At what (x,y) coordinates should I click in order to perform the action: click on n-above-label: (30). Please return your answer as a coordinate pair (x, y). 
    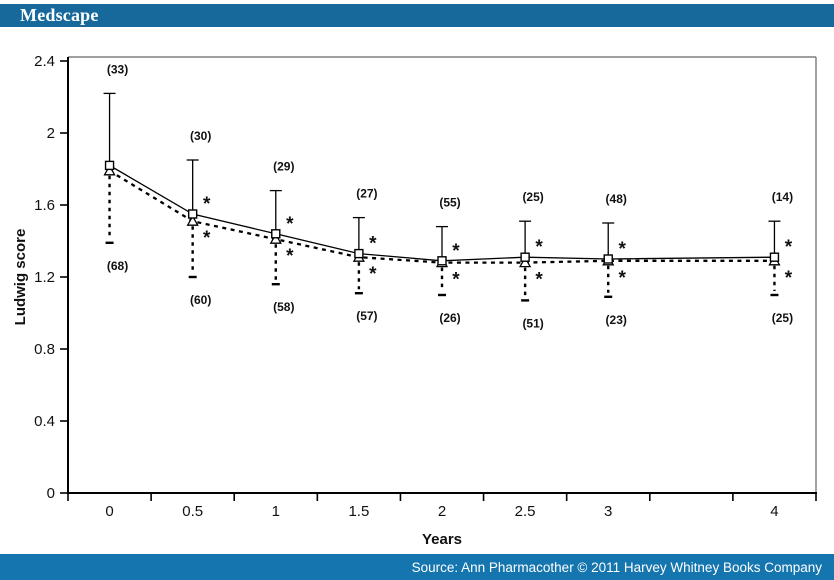
    Looking at the image, I should click on (200, 136).